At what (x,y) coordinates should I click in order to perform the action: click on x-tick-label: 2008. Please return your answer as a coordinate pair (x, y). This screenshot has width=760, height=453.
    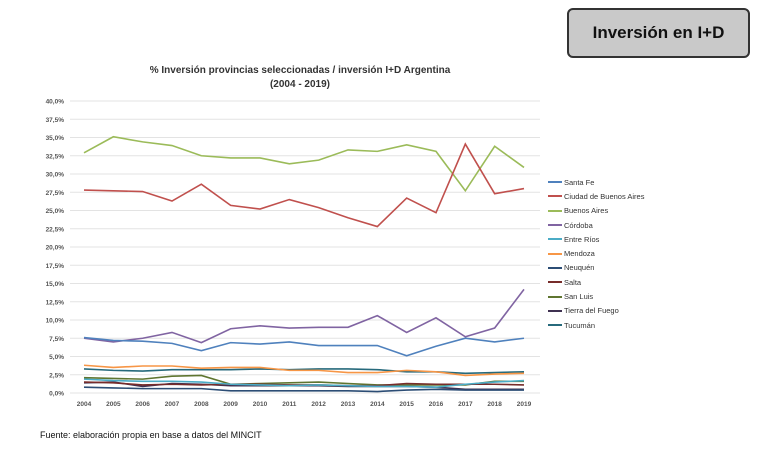
    Looking at the image, I should click on (201, 404).